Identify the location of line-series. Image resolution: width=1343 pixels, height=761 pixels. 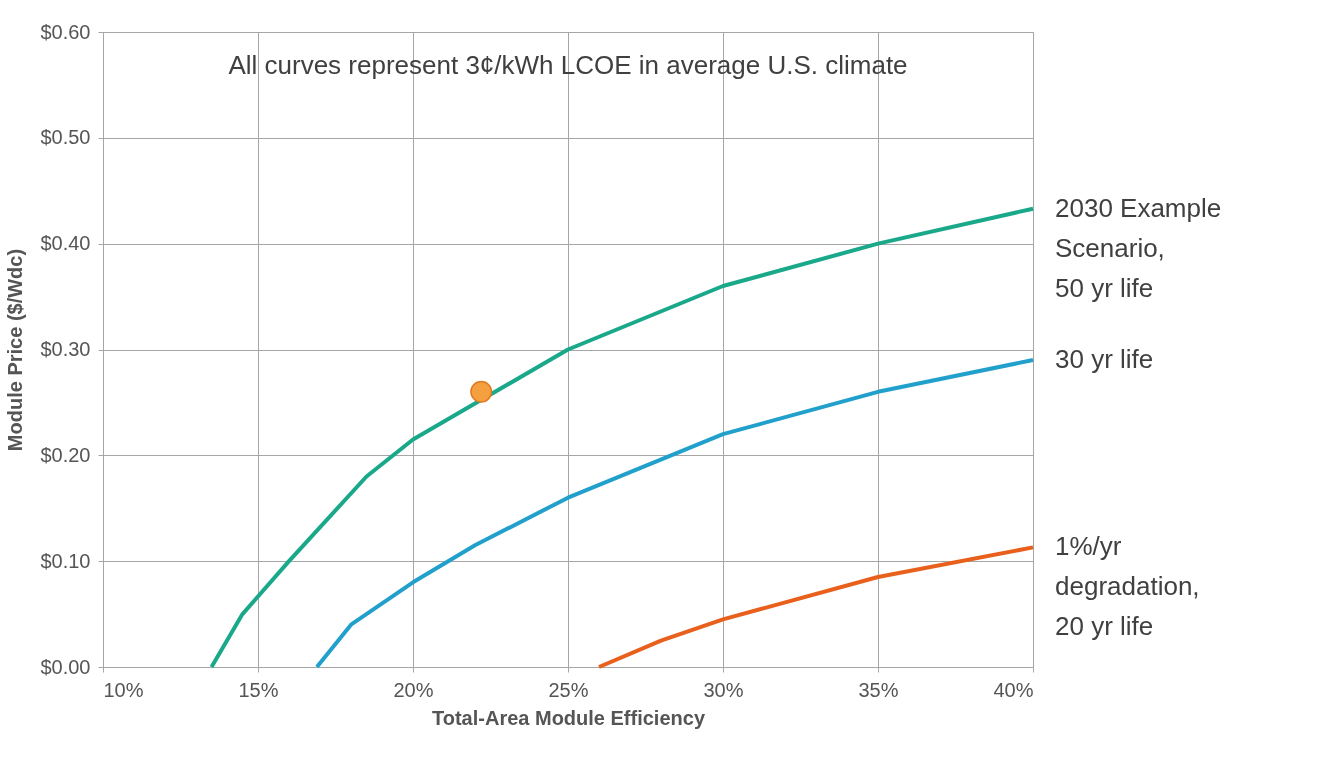
(816, 607).